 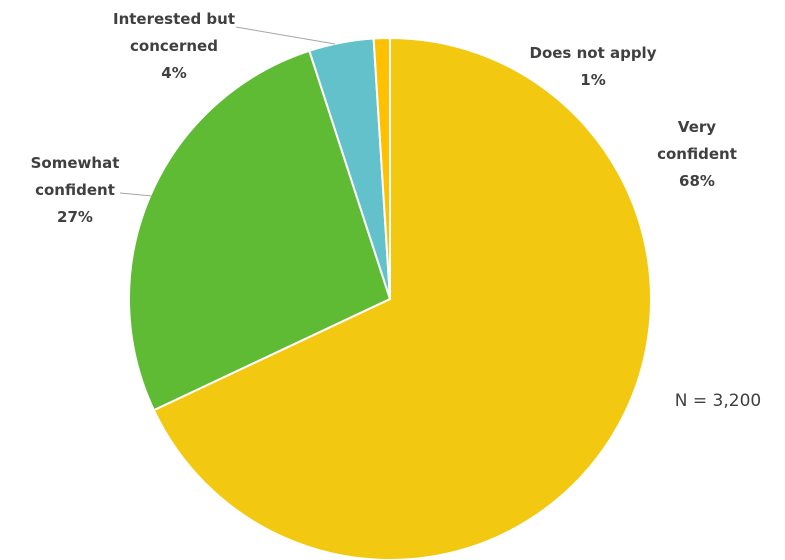 What do you see at coordinates (697, 181) in the screenshot?
I see `slice-value-label: 68%` at bounding box center [697, 181].